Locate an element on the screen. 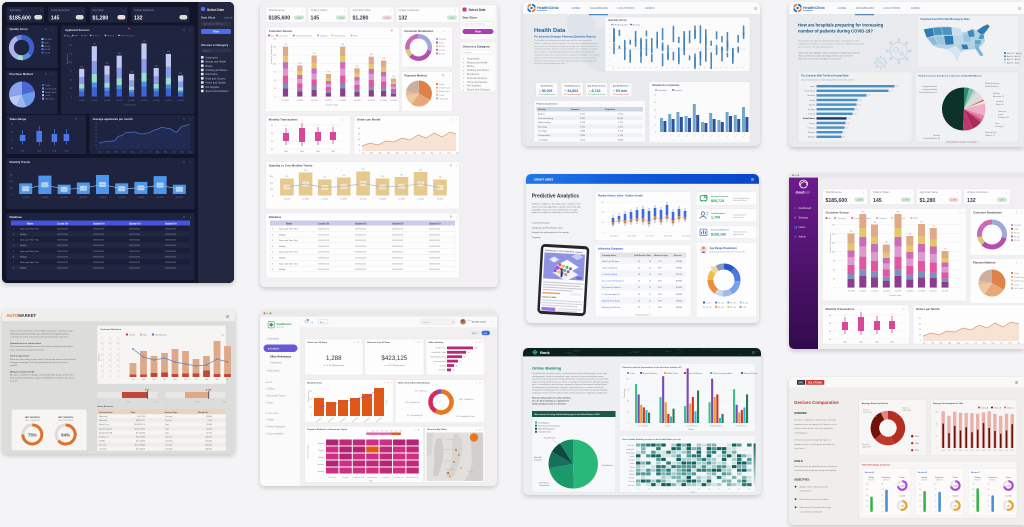  svg-text: Sports and Outdoors is located at coordinates (218, 91).